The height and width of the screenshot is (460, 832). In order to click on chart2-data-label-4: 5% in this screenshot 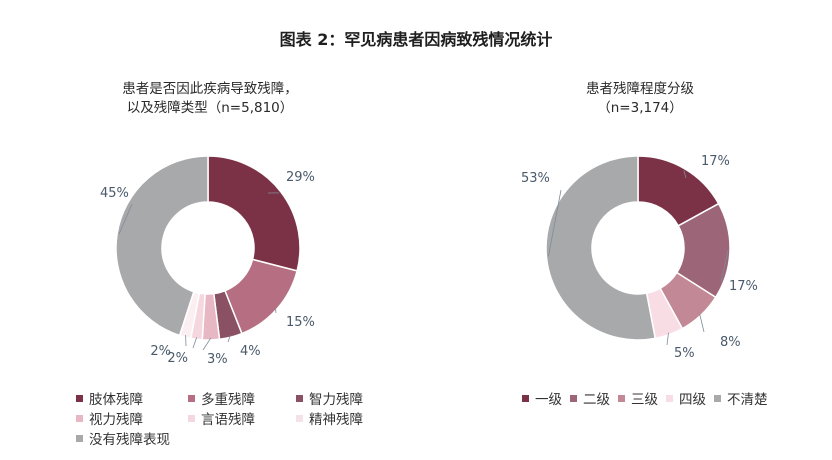, I will do `click(684, 353)`.